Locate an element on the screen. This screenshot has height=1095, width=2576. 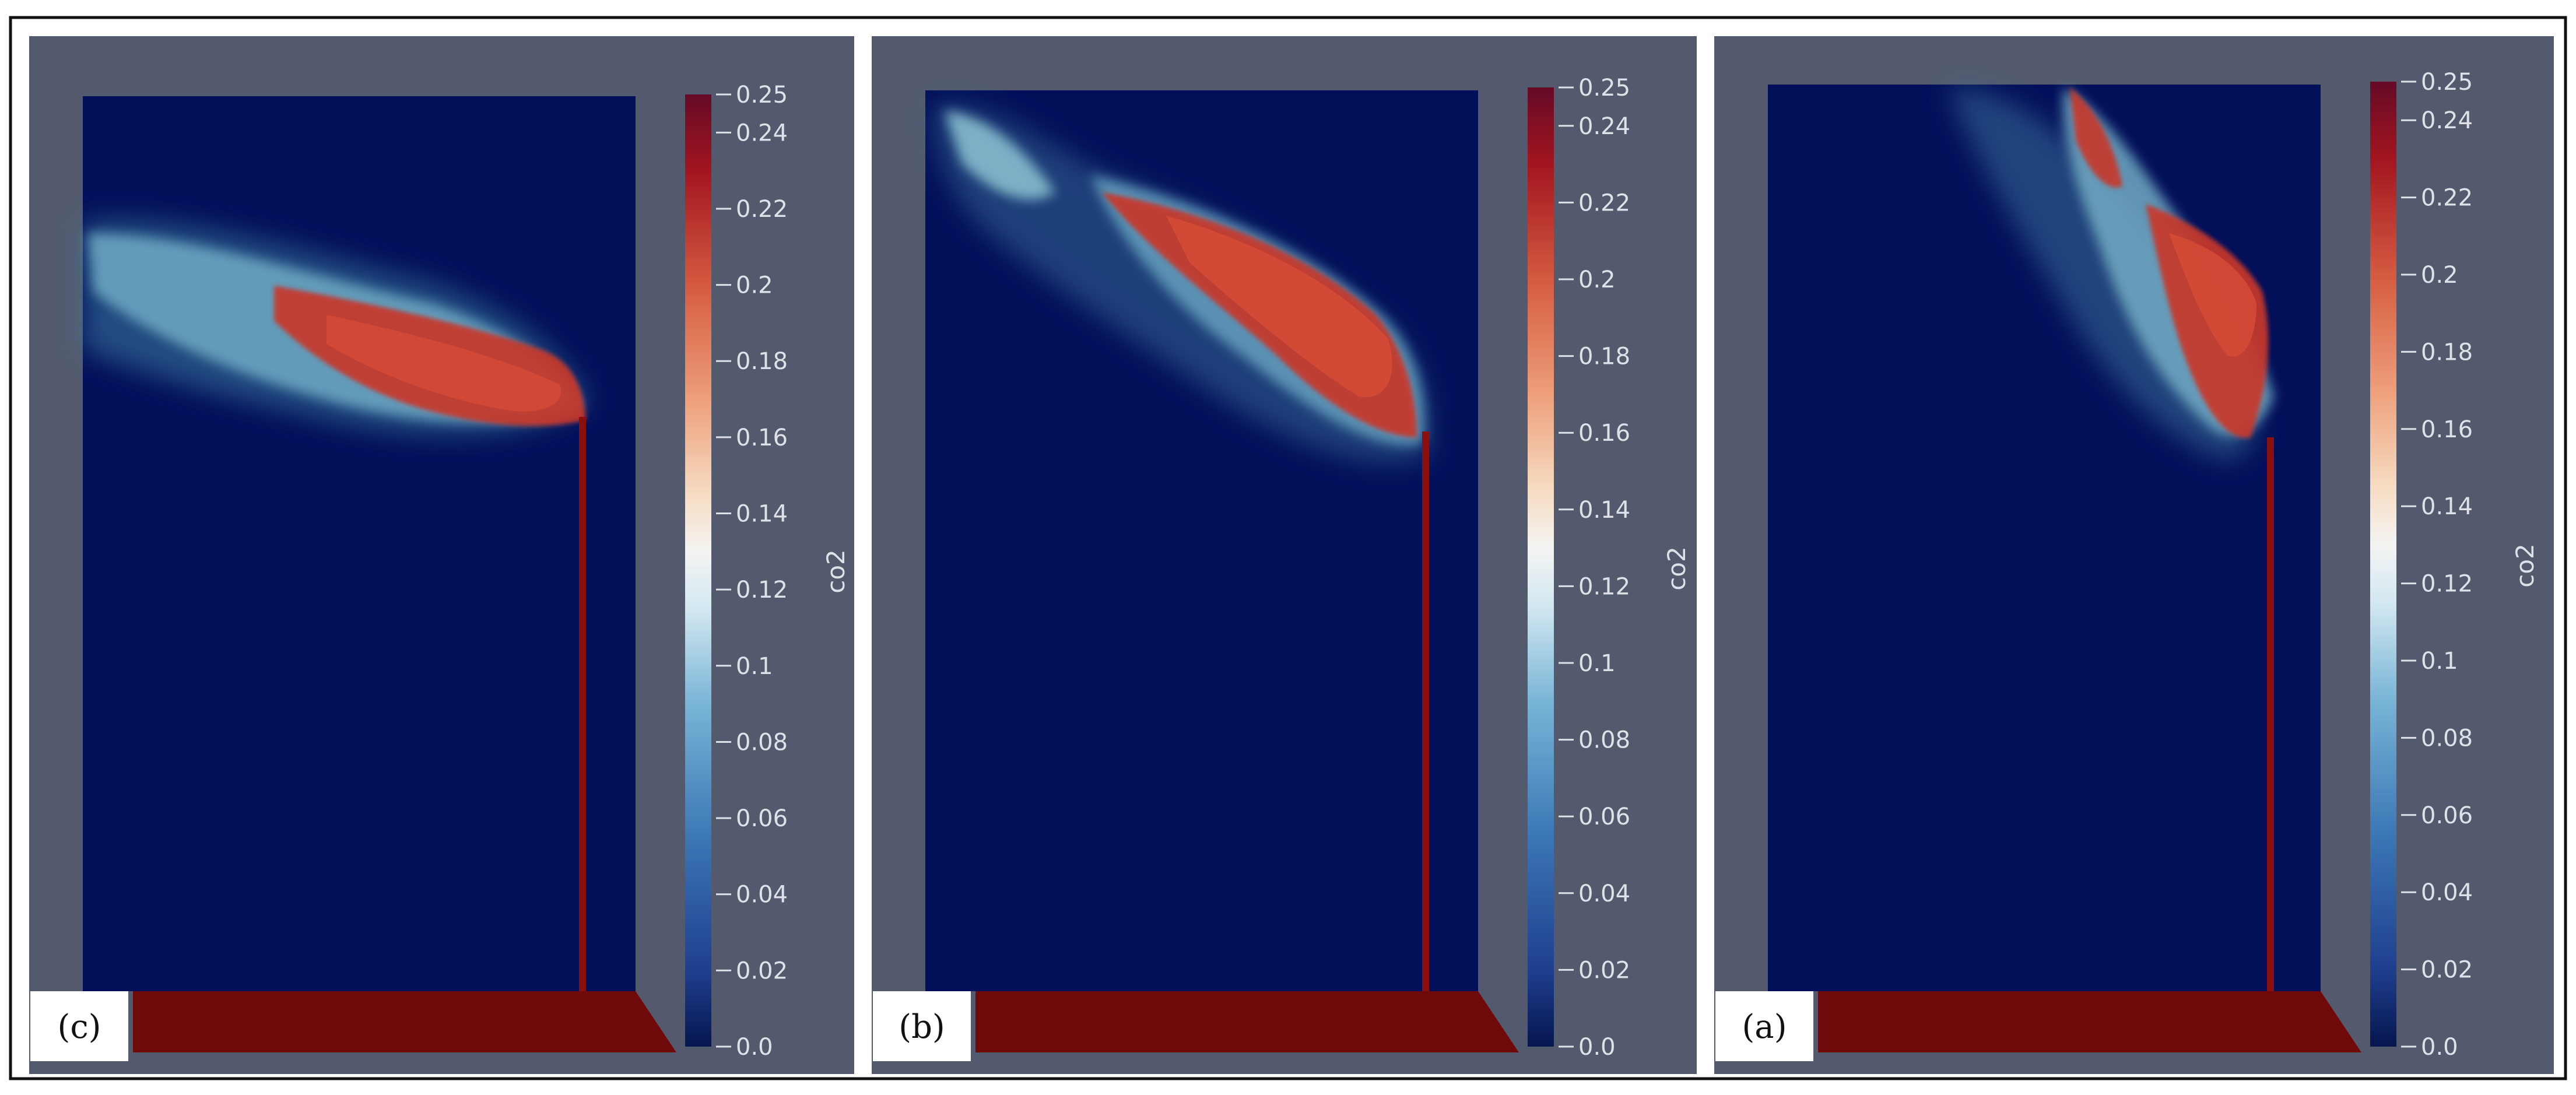
panel-tag: (a) is located at coordinates (1764, 1027).